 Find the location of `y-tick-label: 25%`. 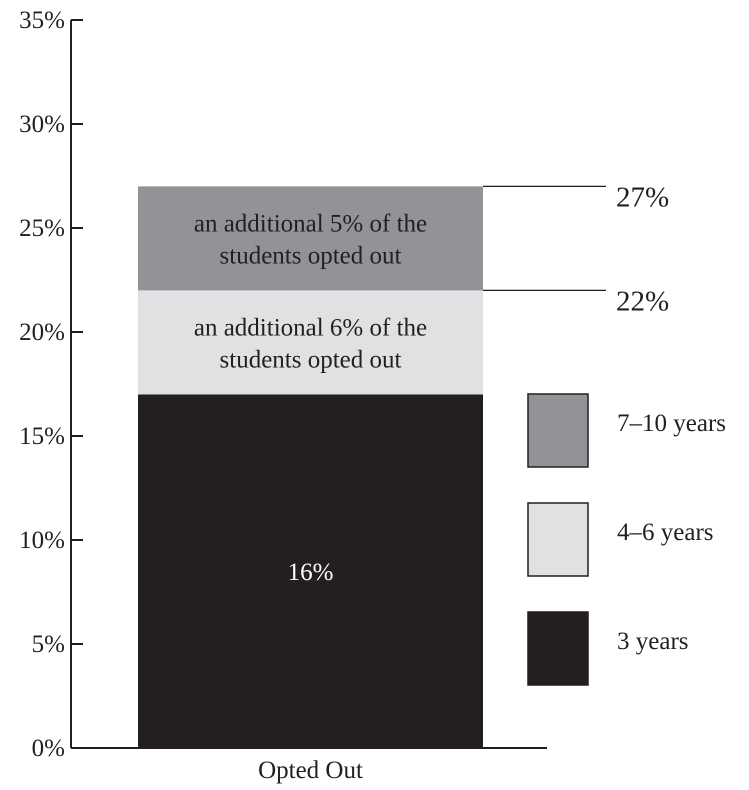

y-tick-label: 25% is located at coordinates (42, 228).